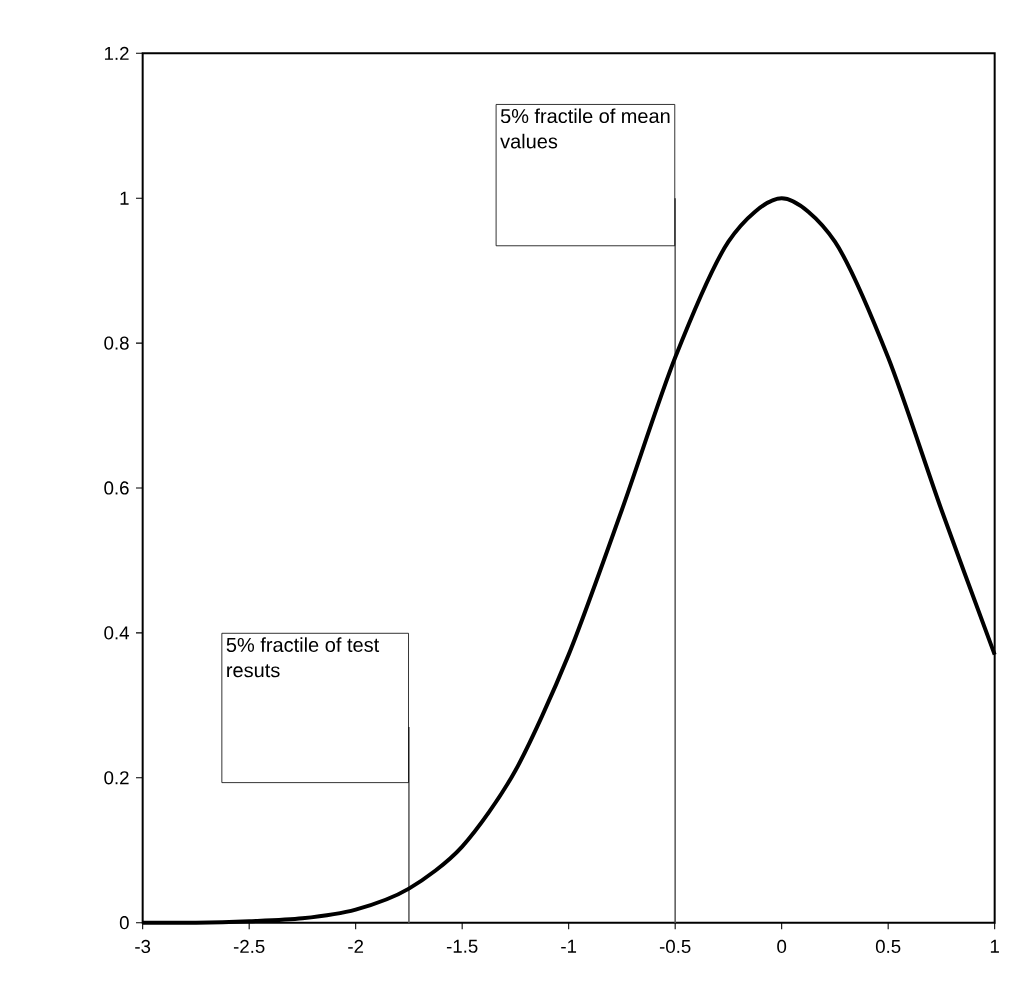 The image size is (1036, 1008). I want to click on y-tick-label: 0.2, so click(116, 778).